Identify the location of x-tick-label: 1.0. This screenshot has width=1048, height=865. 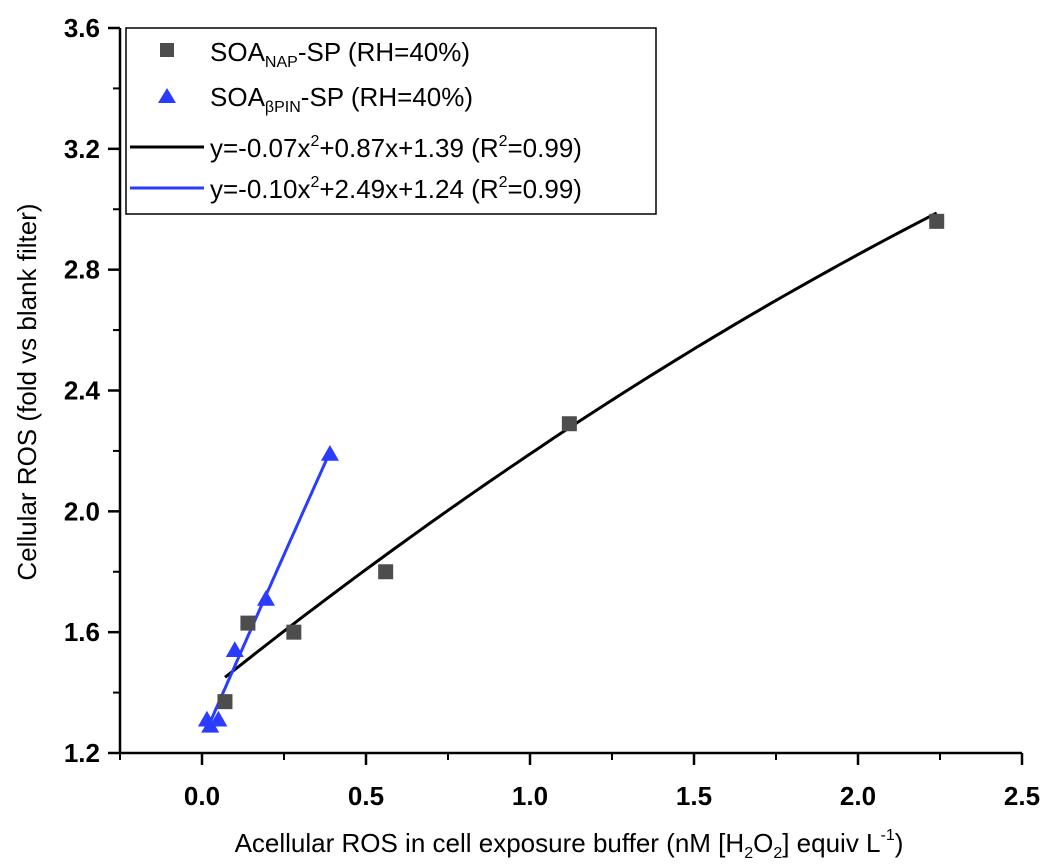
(530, 796).